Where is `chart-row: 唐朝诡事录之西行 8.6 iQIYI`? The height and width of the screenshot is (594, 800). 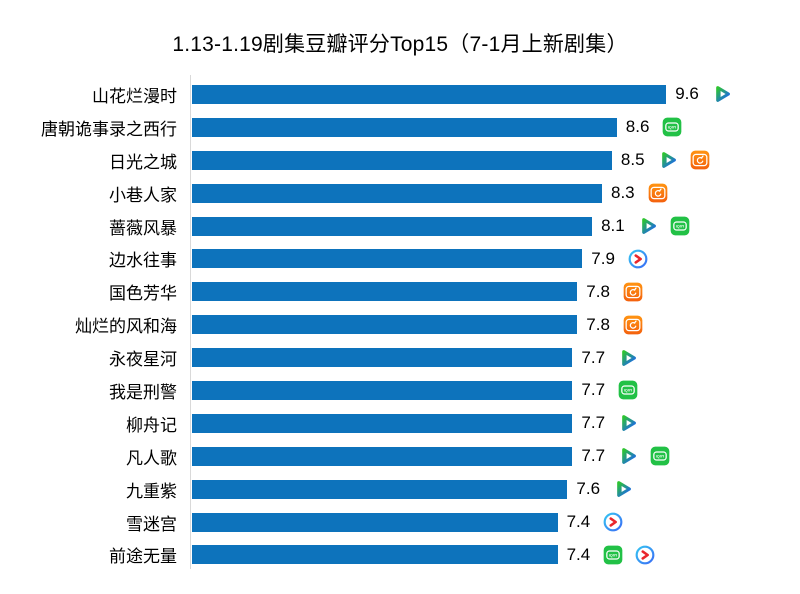
chart-row: 唐朝诡事录之西行 8.6 iQIYI is located at coordinates (400, 127).